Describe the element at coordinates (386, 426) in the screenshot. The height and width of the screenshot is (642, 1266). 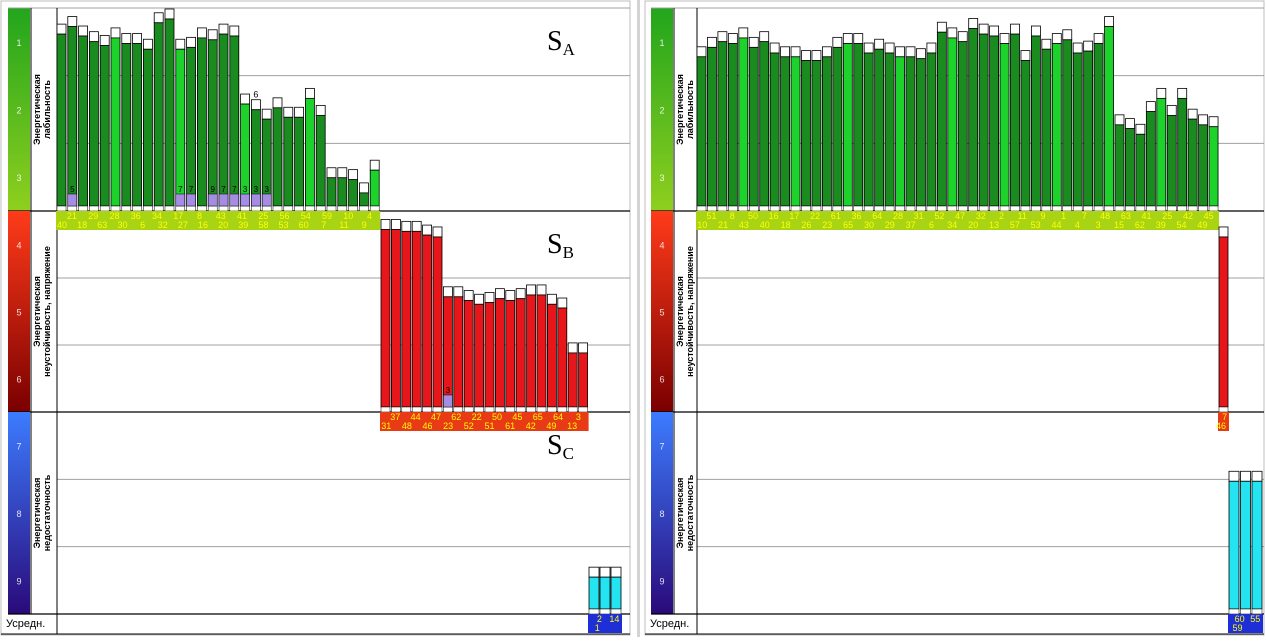
I see `group-label-bottom: 31` at that location.